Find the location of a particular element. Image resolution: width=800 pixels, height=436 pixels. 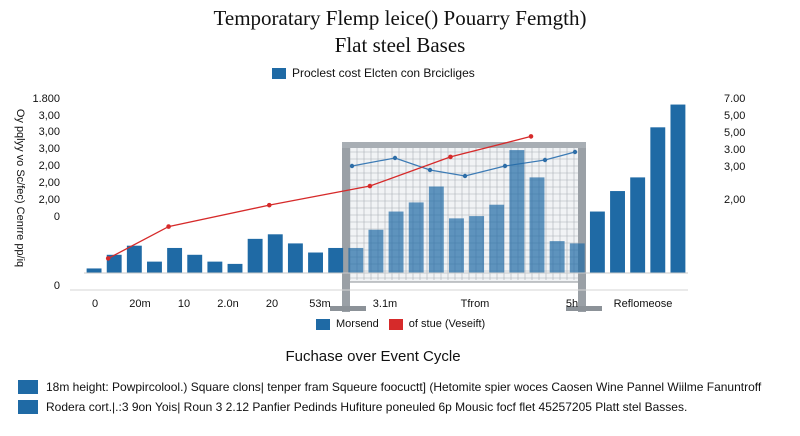

chart-subtitle: Flat steel Bases is located at coordinates (400, 45).